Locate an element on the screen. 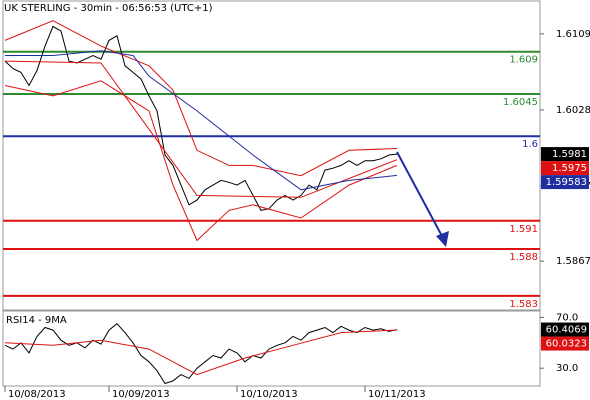 The image size is (590, 400). level-label: 1.591 is located at coordinates (523, 229).